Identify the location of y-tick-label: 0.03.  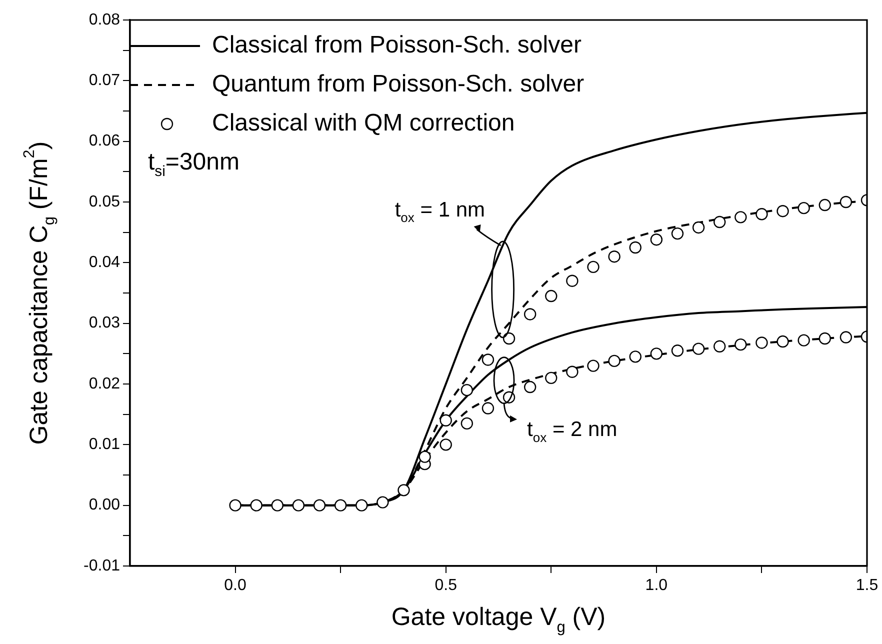
(104, 323).